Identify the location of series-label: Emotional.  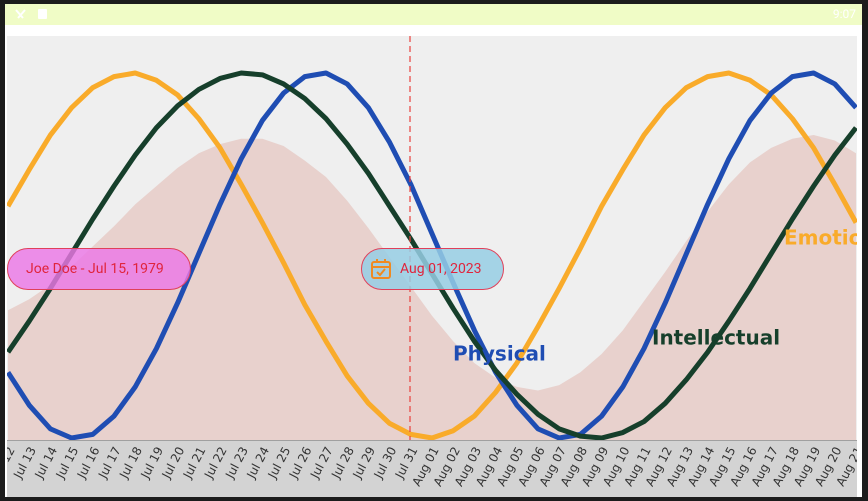
(823, 238).